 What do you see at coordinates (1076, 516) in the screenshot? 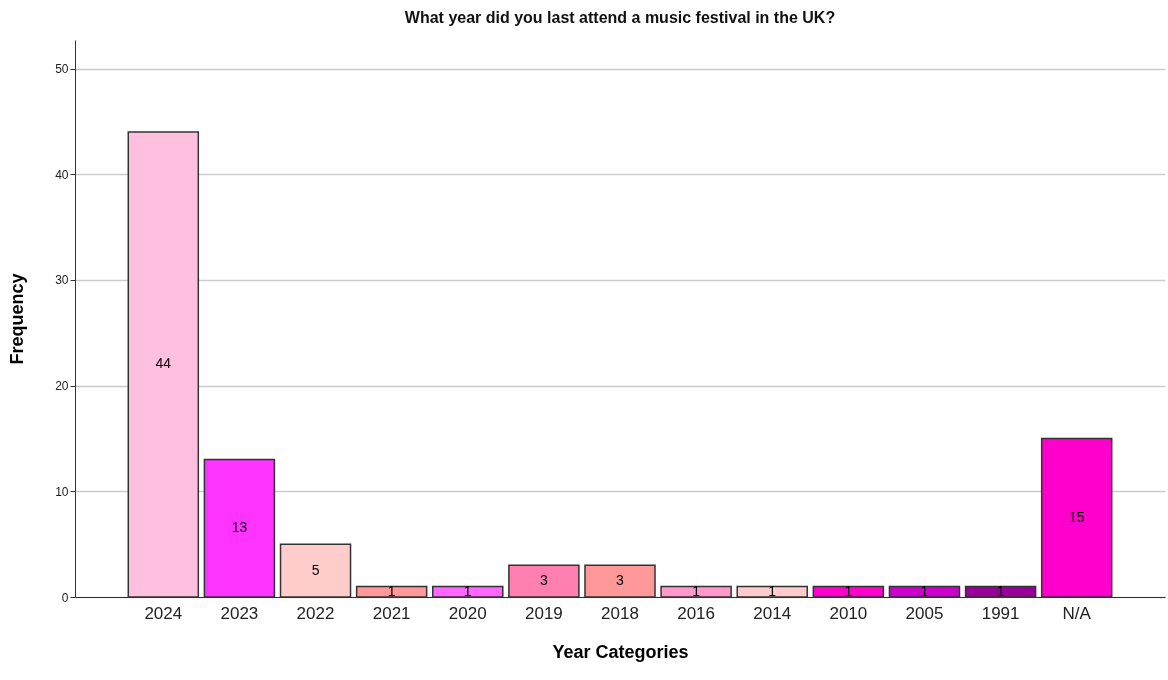
I see `data-label: 15` at bounding box center [1076, 516].